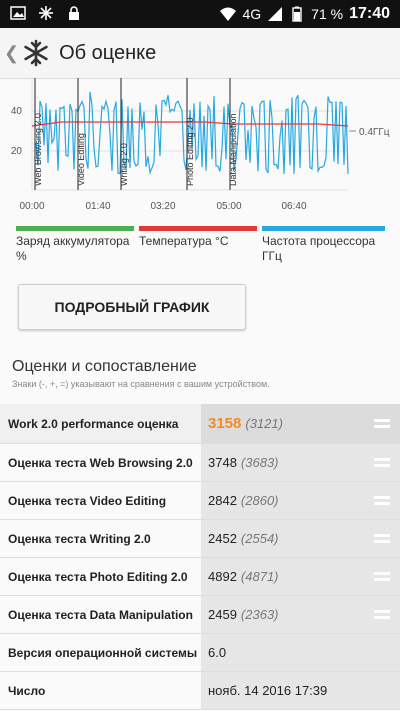  What do you see at coordinates (73, 248) in the screenshot?
I see `legend-battery-label: Заряд аккумулятора %` at bounding box center [73, 248].